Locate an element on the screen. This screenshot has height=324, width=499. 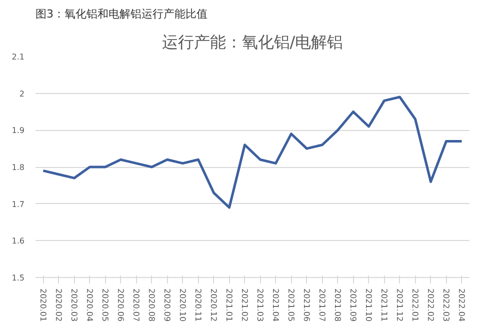
x-tick-label: 2022.03 is located at coordinates (445, 305).